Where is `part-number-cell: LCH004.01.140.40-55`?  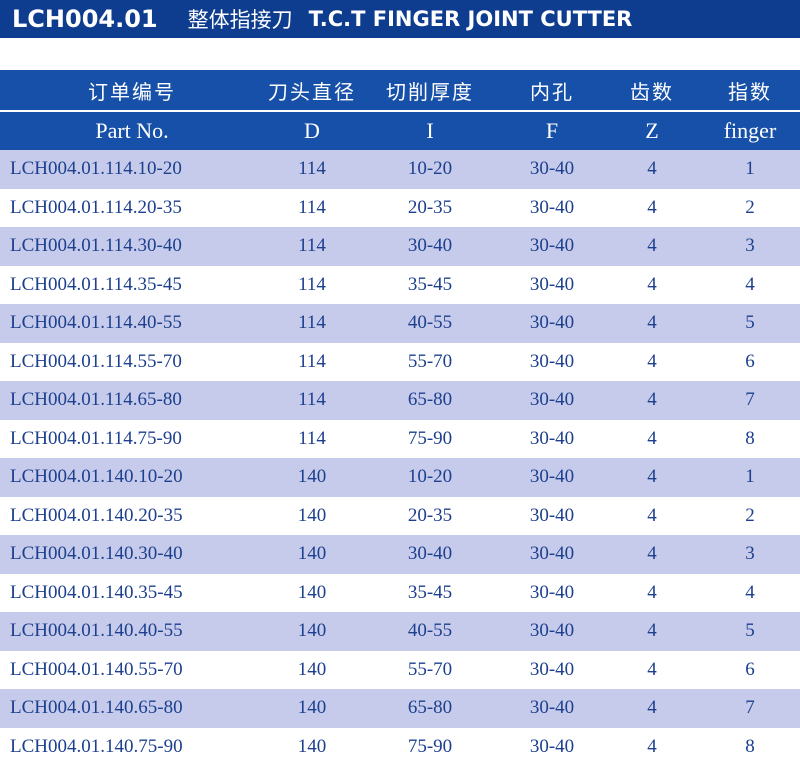
part-number-cell: LCH004.01.140.40-55 is located at coordinates (132, 631).